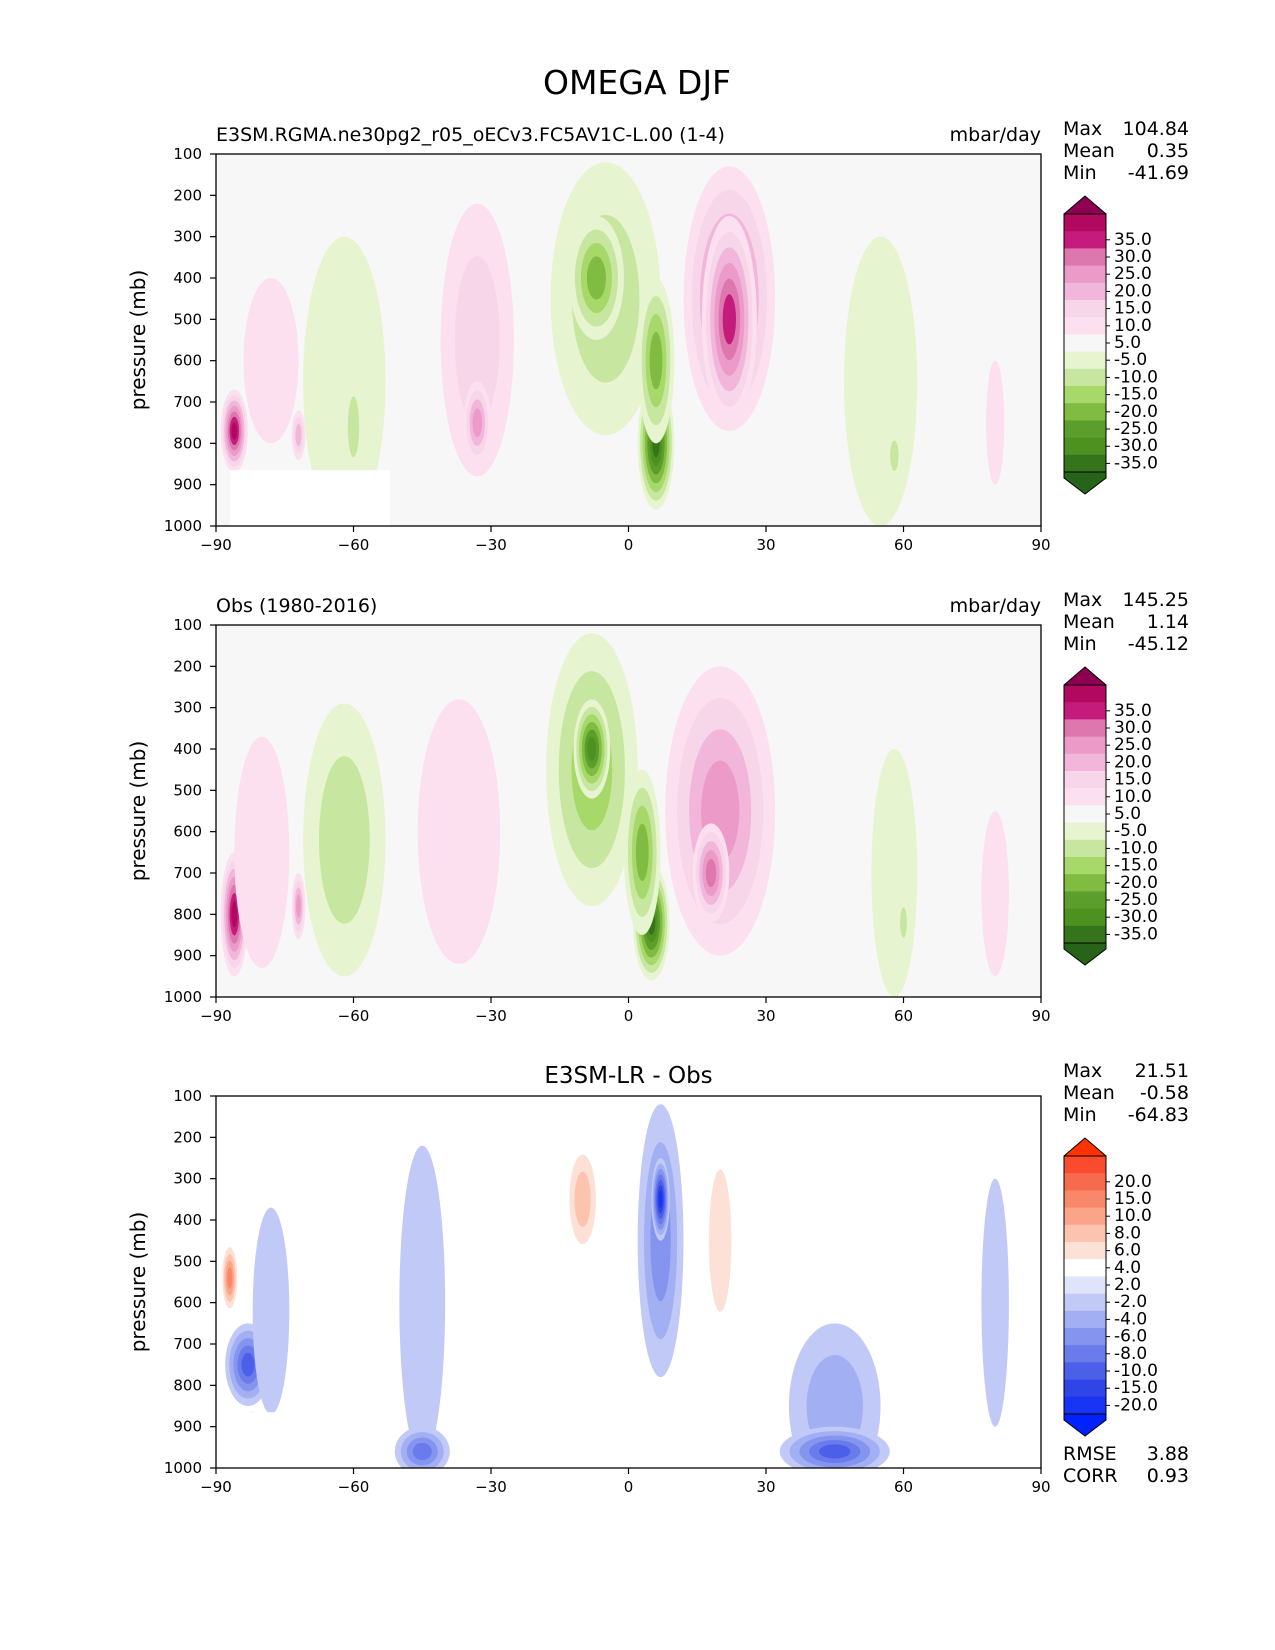  I want to click on stat-value: 145.25, so click(1156, 600).